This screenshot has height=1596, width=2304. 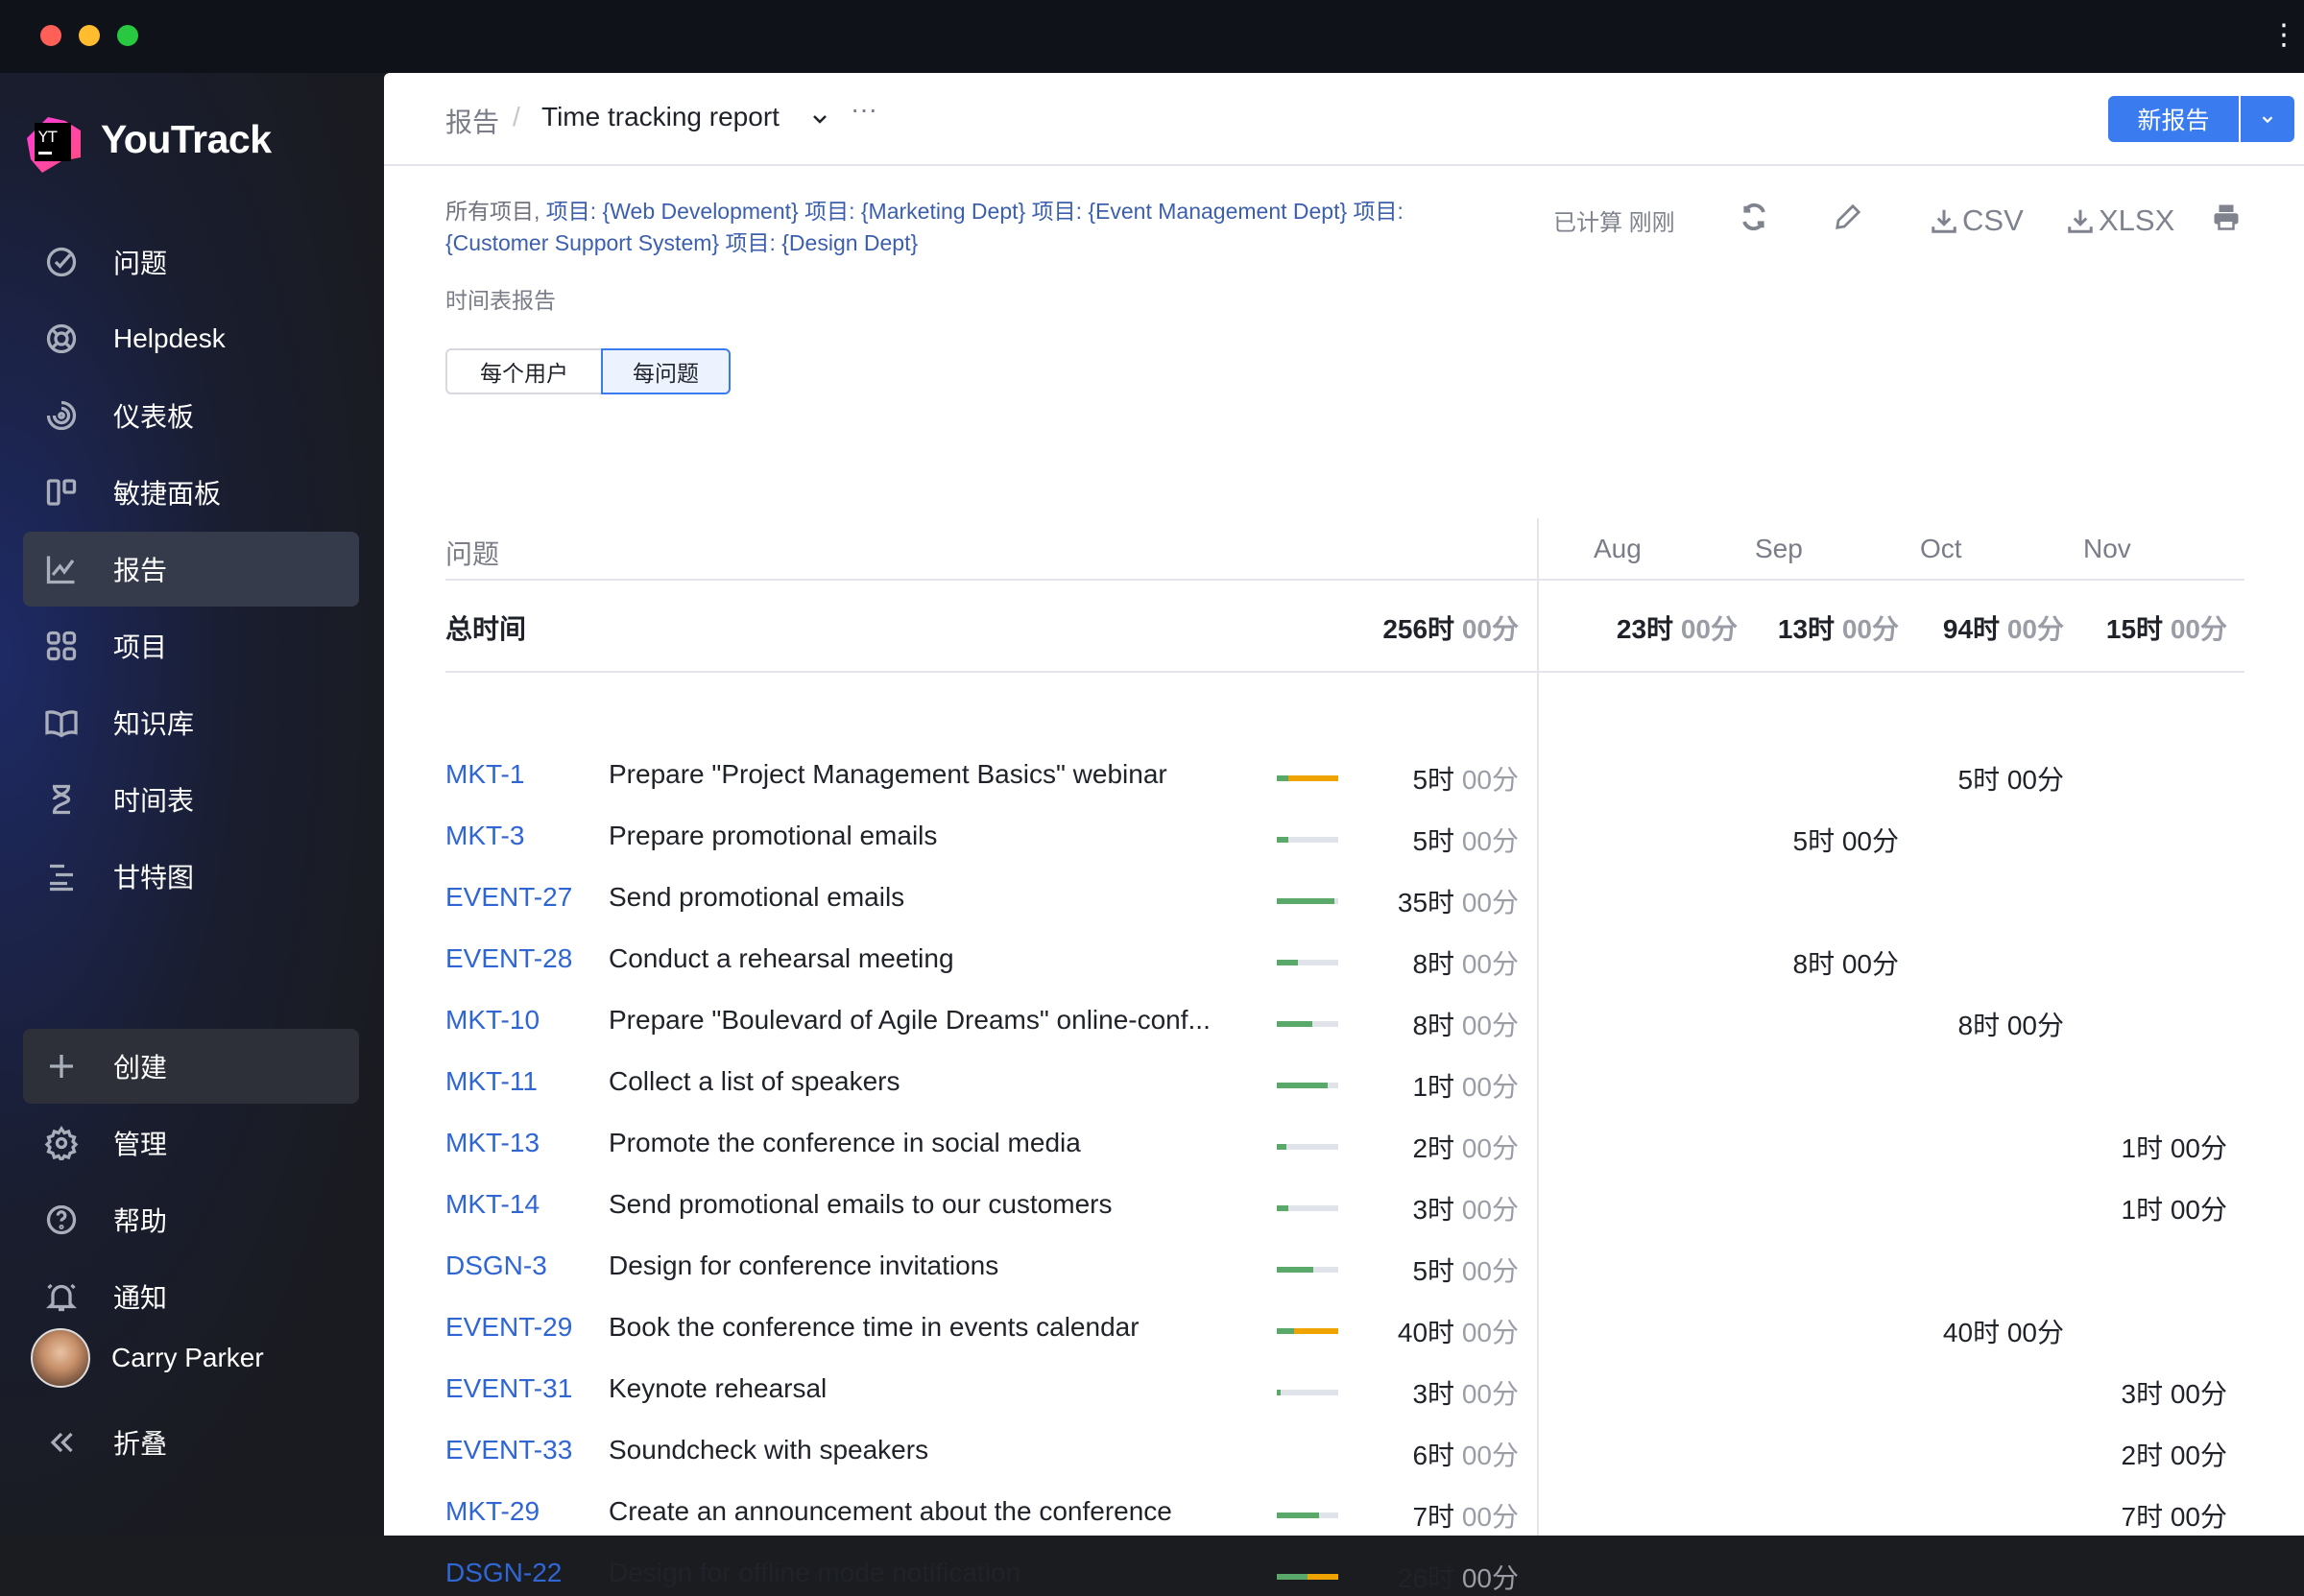 I want to click on sidebar-item-2-bottom: 帮助, so click(x=191, y=1219).